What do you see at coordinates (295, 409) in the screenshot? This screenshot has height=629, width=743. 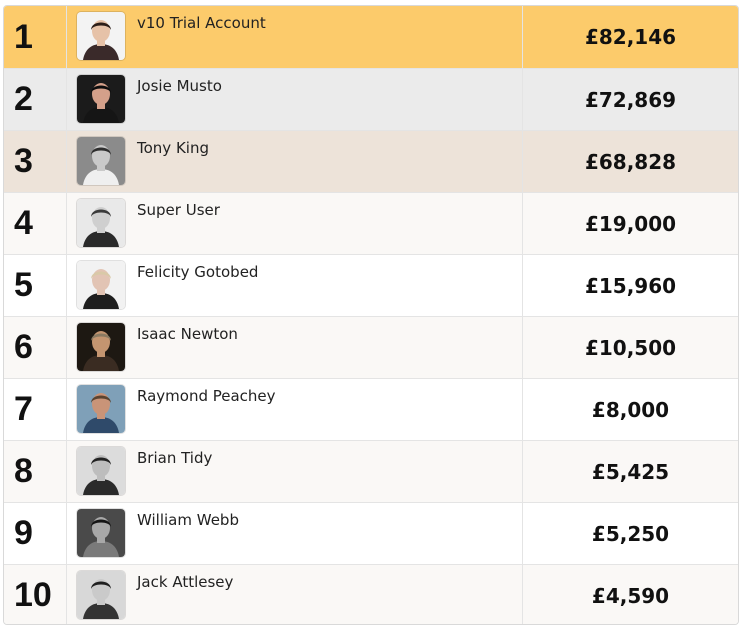 I see `person-cell: Raymond Peachey` at bounding box center [295, 409].